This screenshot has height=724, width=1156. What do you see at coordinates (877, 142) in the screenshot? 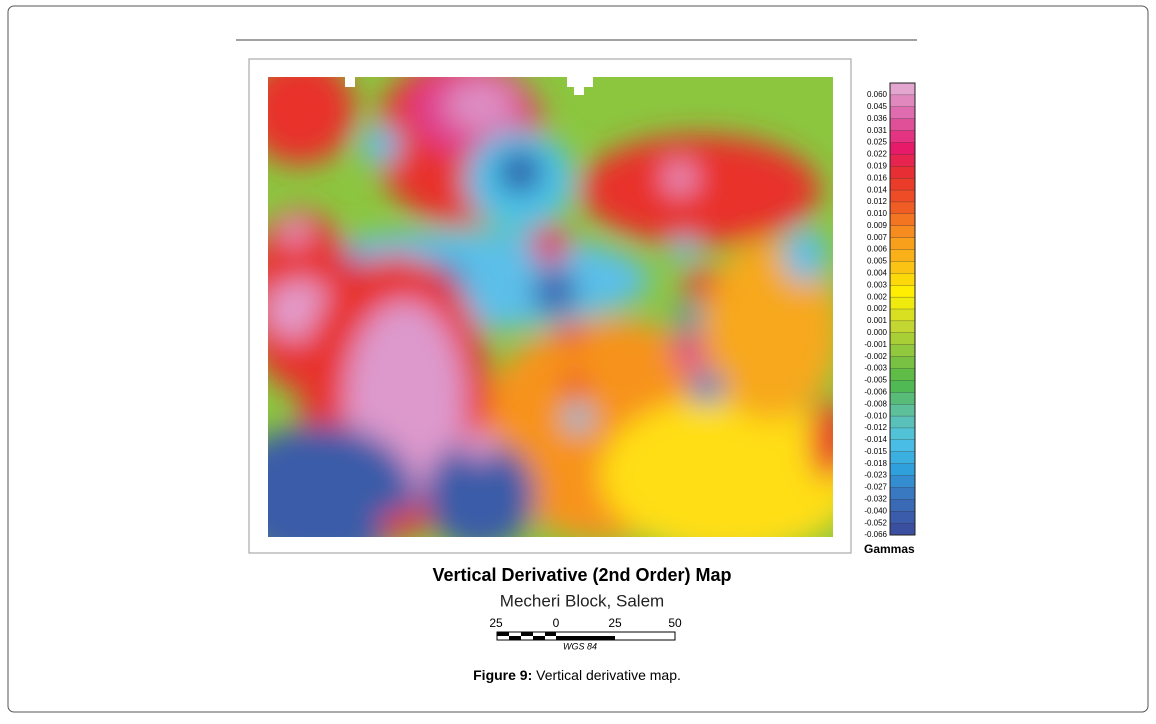
I see `legend-label: 0.025` at bounding box center [877, 142].